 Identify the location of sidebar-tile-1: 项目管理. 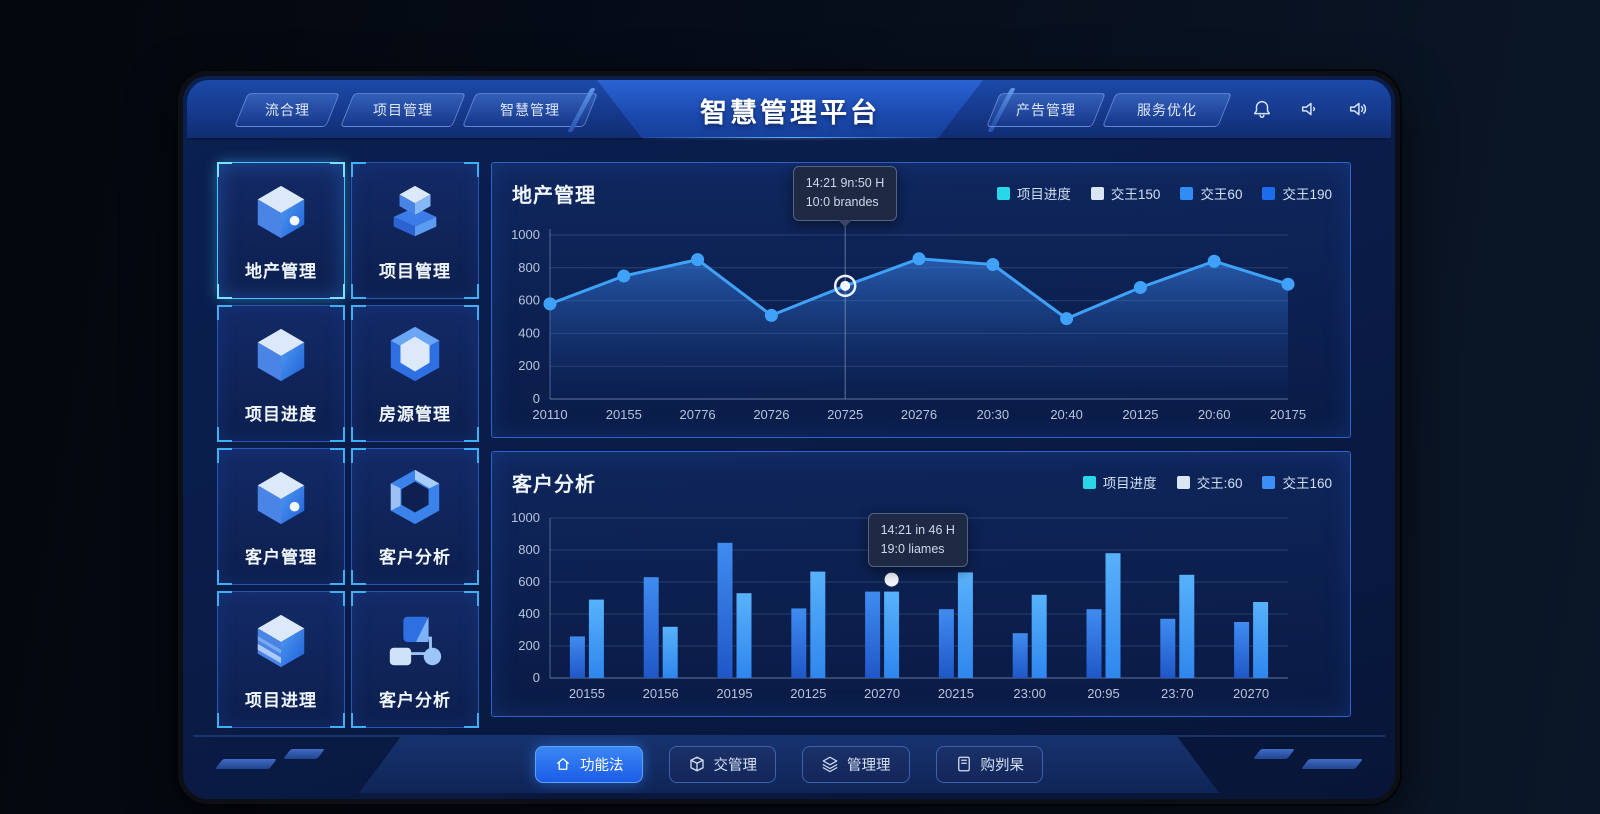
(415, 230).